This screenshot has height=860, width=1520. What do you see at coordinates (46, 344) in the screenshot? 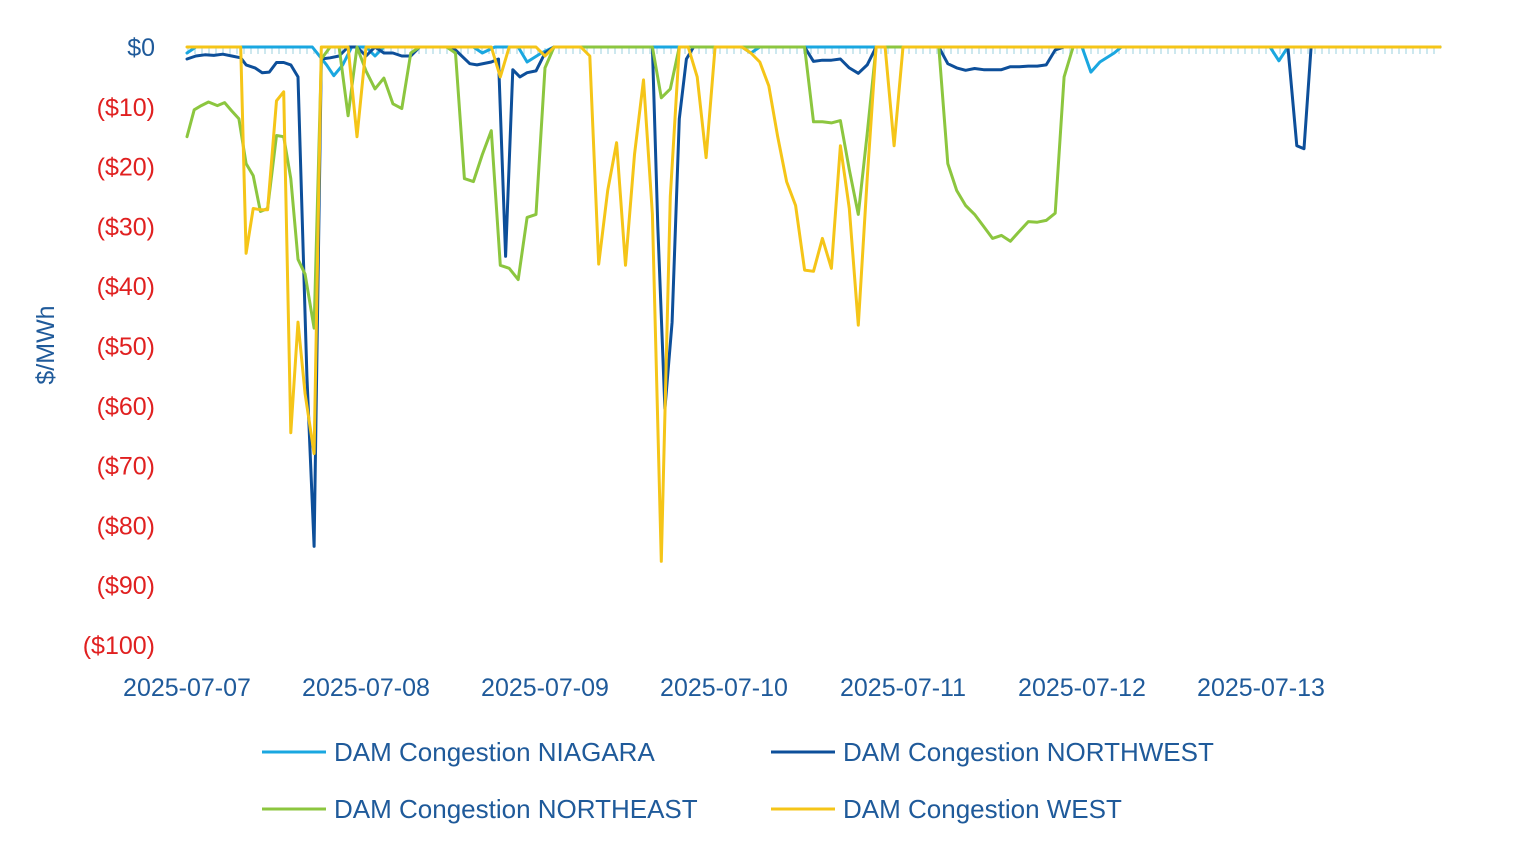
I see `y-axis-title: $/MWh` at bounding box center [46, 344].